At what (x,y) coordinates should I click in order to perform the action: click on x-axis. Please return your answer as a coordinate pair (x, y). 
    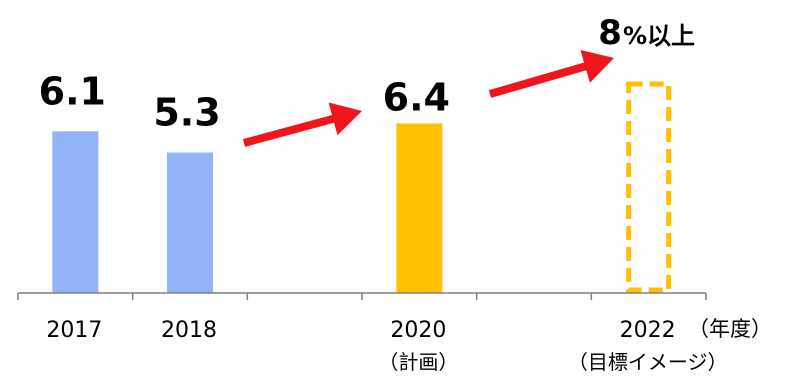
    Looking at the image, I should click on (362, 296).